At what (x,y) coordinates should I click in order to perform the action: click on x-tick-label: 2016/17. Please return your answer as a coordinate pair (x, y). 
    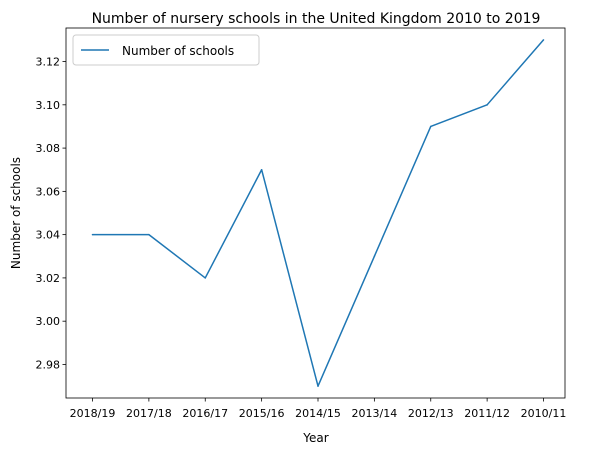
    Looking at the image, I should click on (205, 413).